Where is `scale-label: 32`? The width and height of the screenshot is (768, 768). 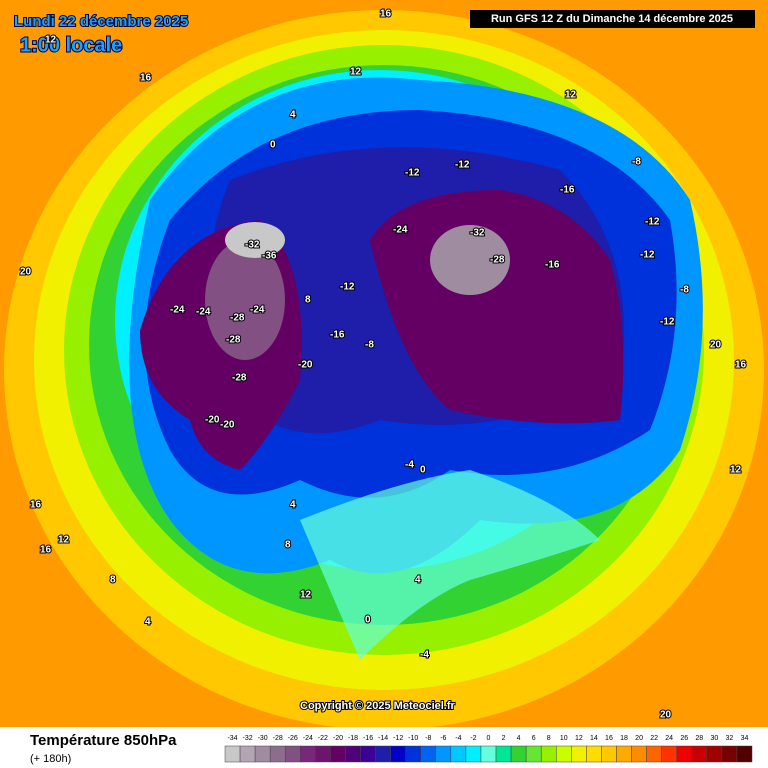 scale-label: 32 is located at coordinates (730, 738).